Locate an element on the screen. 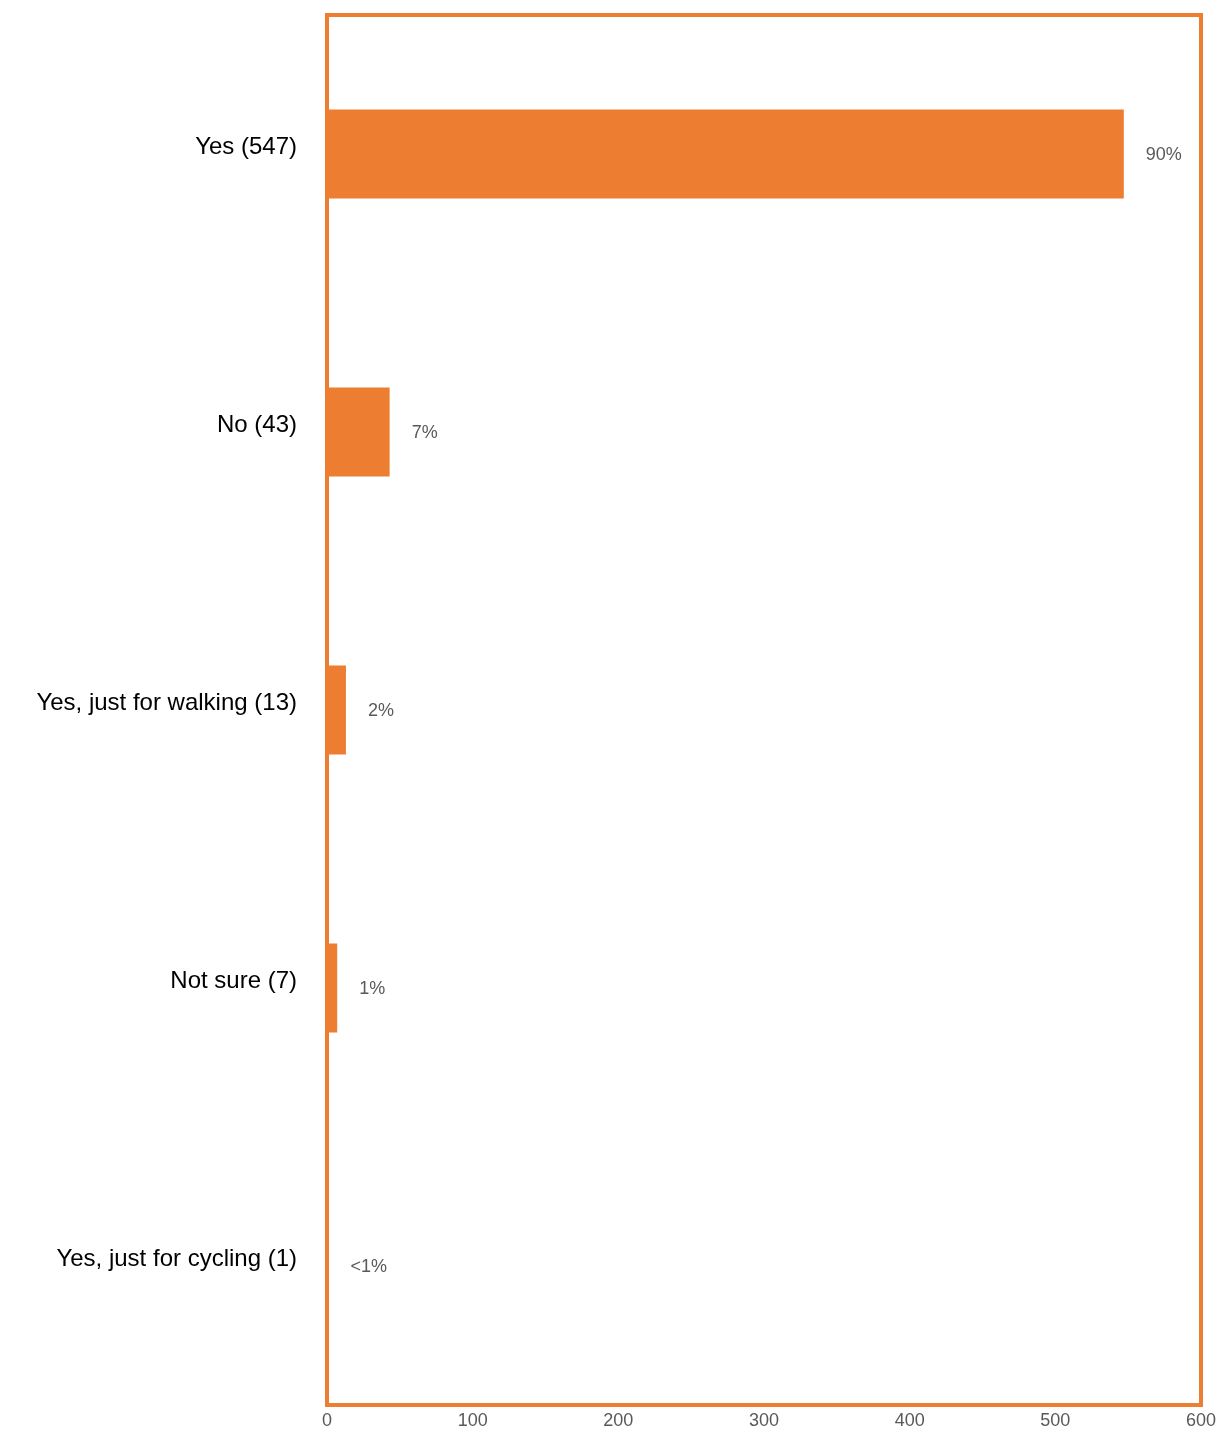 The width and height of the screenshot is (1231, 1450). annotation: 7% is located at coordinates (424, 432).